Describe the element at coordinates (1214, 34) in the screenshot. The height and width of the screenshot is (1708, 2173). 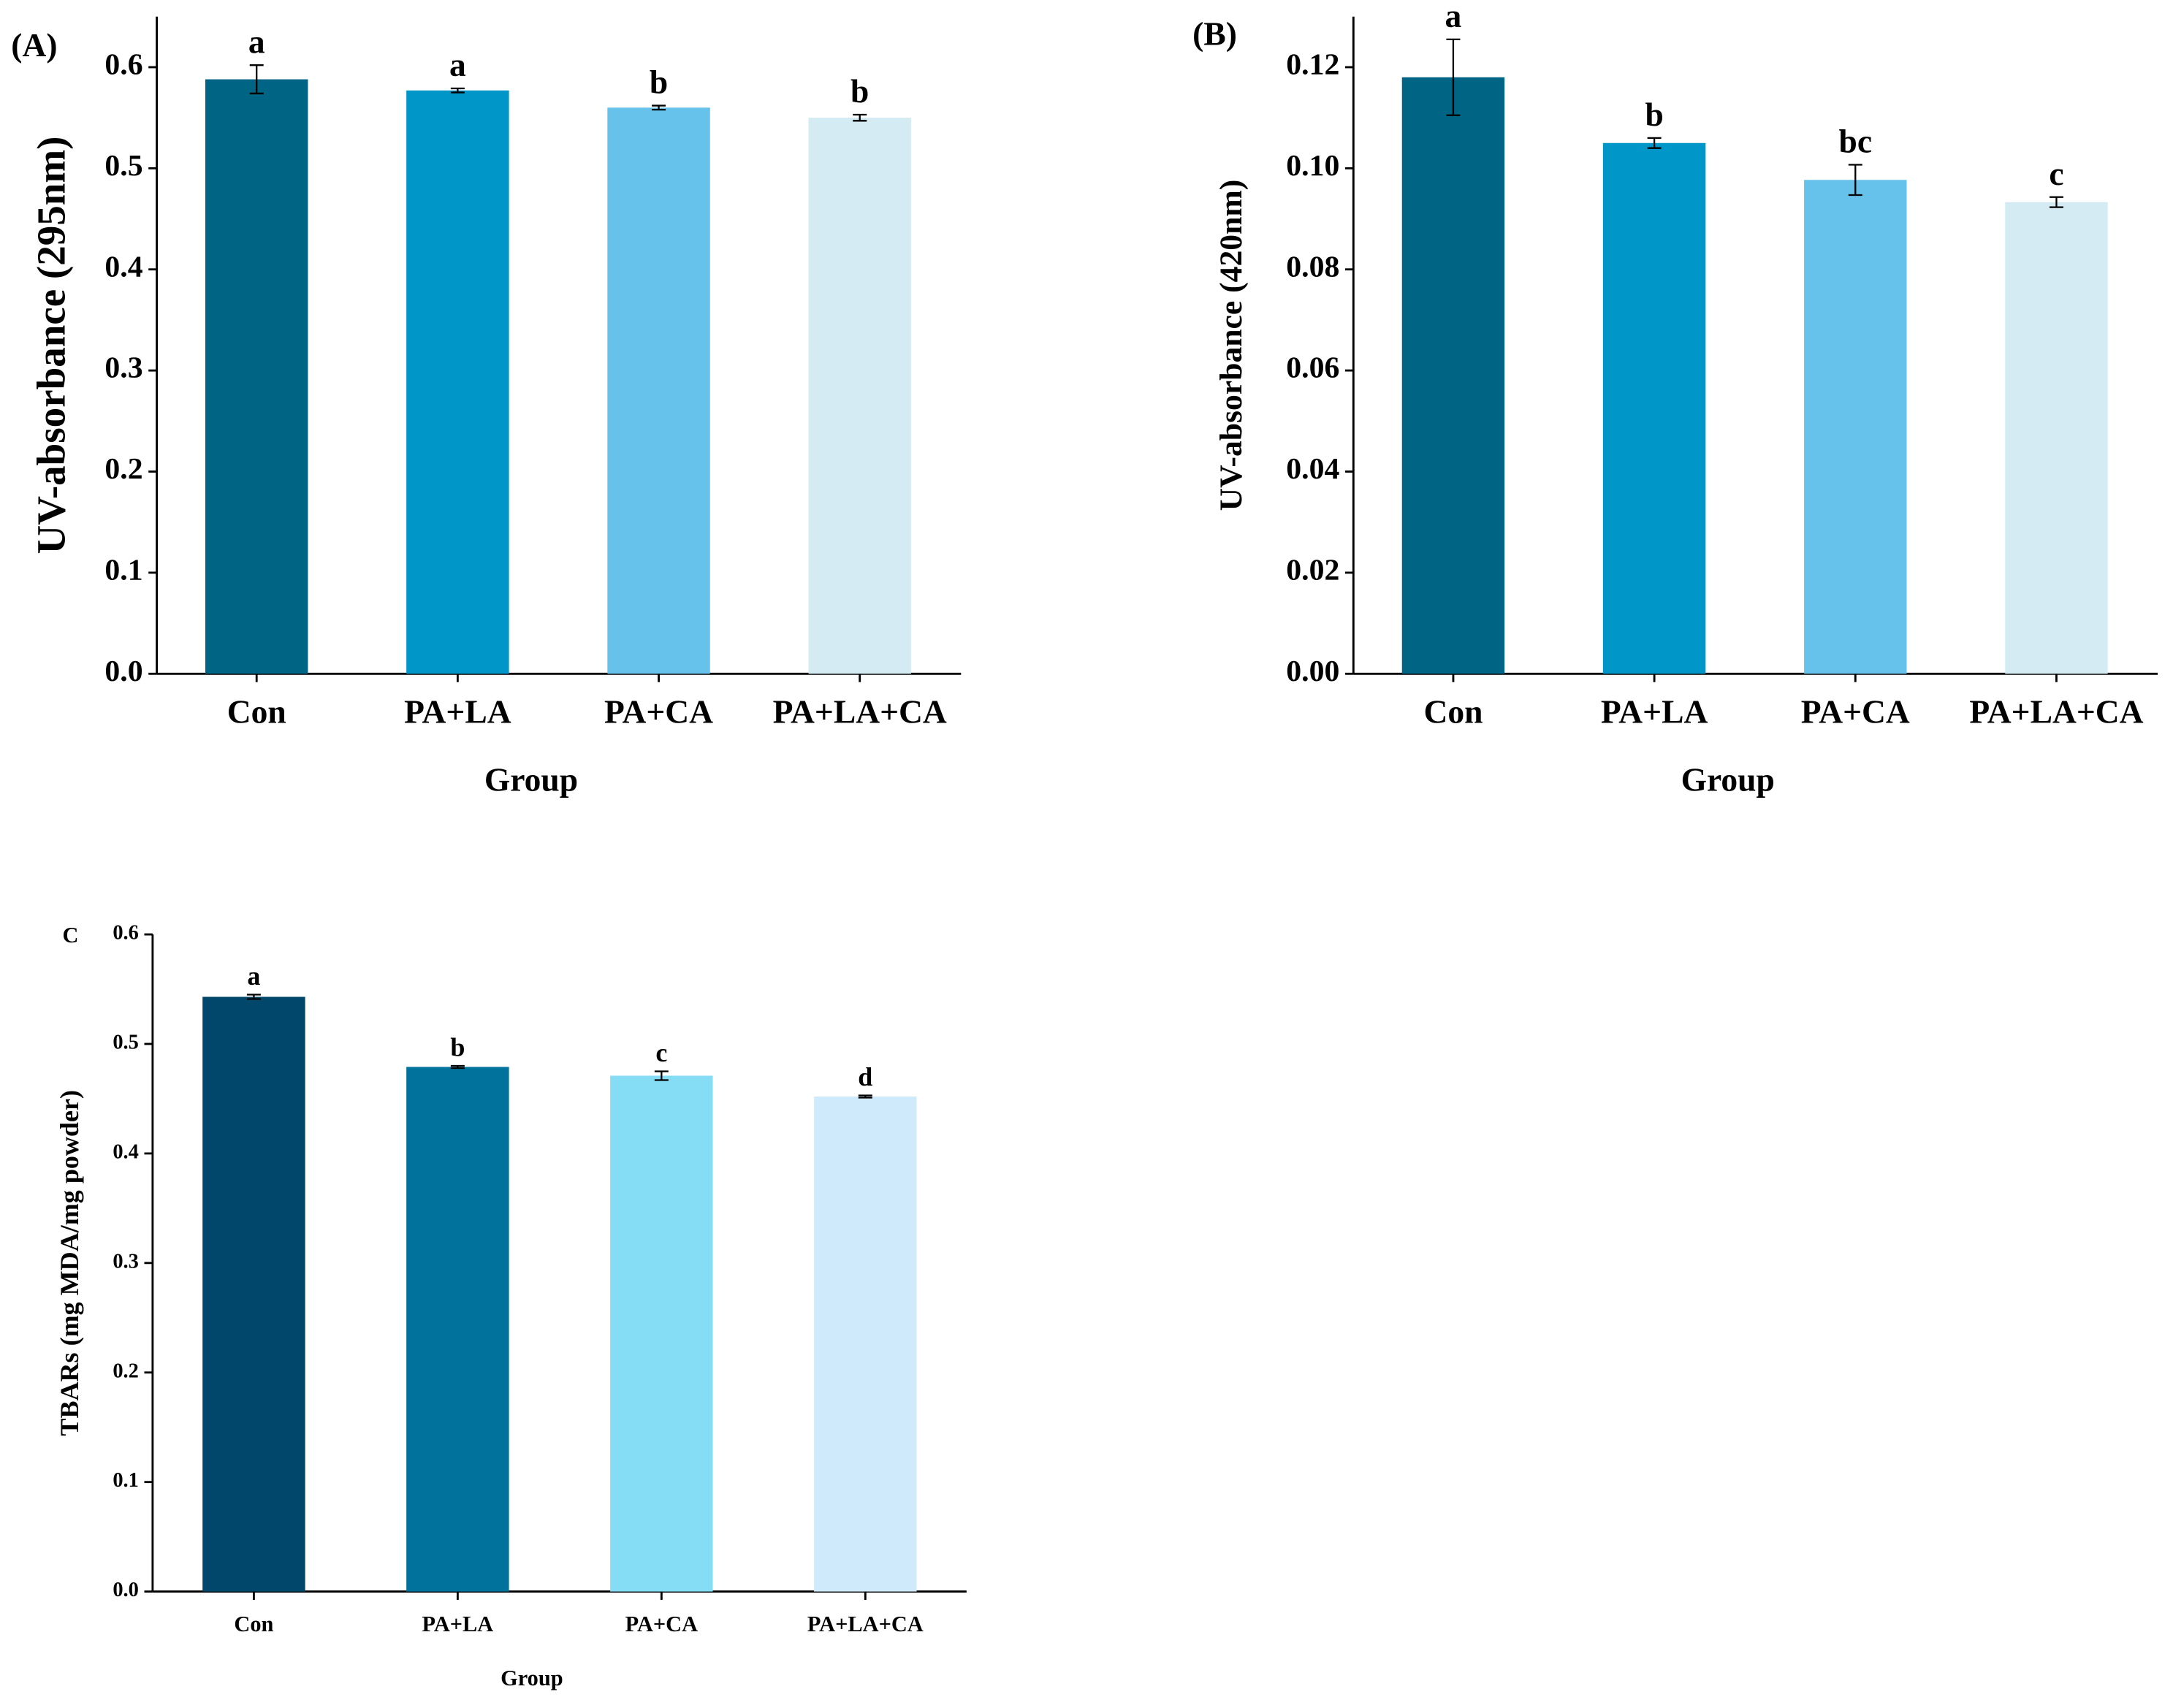
I see `panel-label: (B)` at that location.